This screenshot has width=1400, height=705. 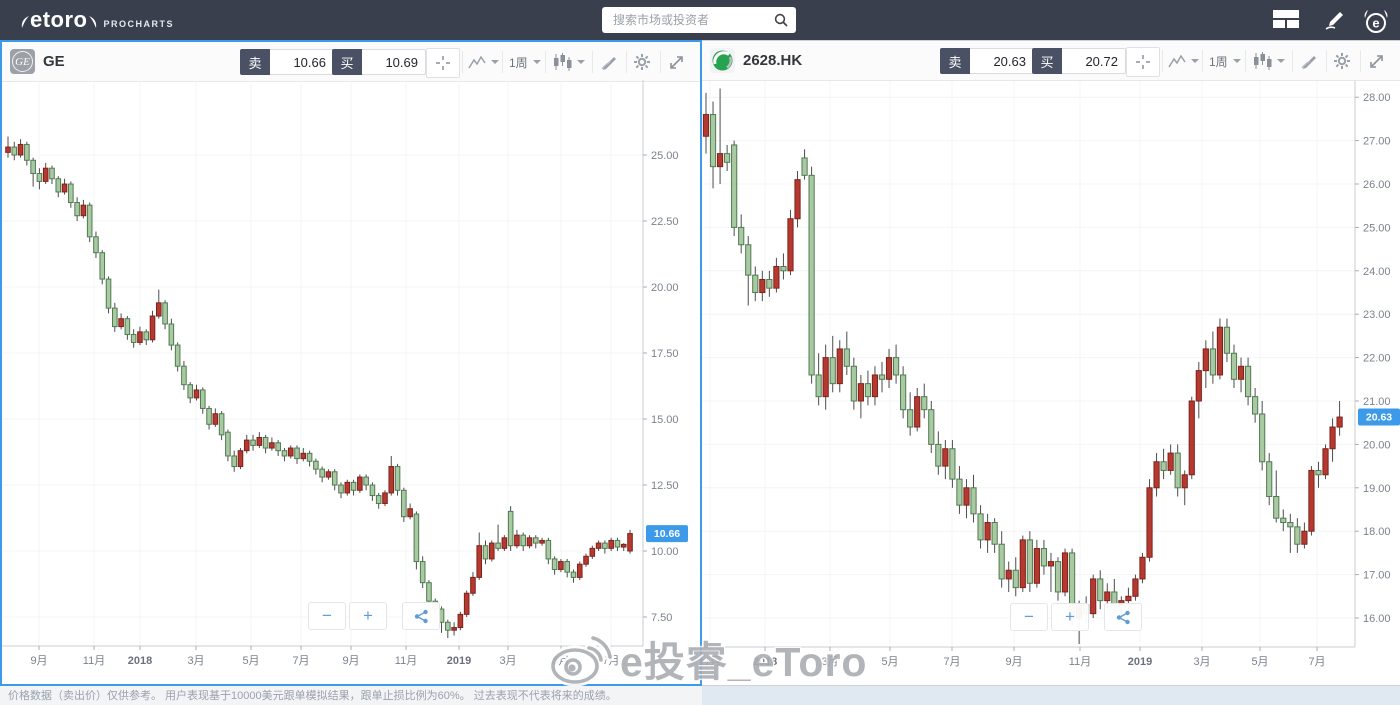 I want to click on draw-icon, so click(x=1334, y=20).